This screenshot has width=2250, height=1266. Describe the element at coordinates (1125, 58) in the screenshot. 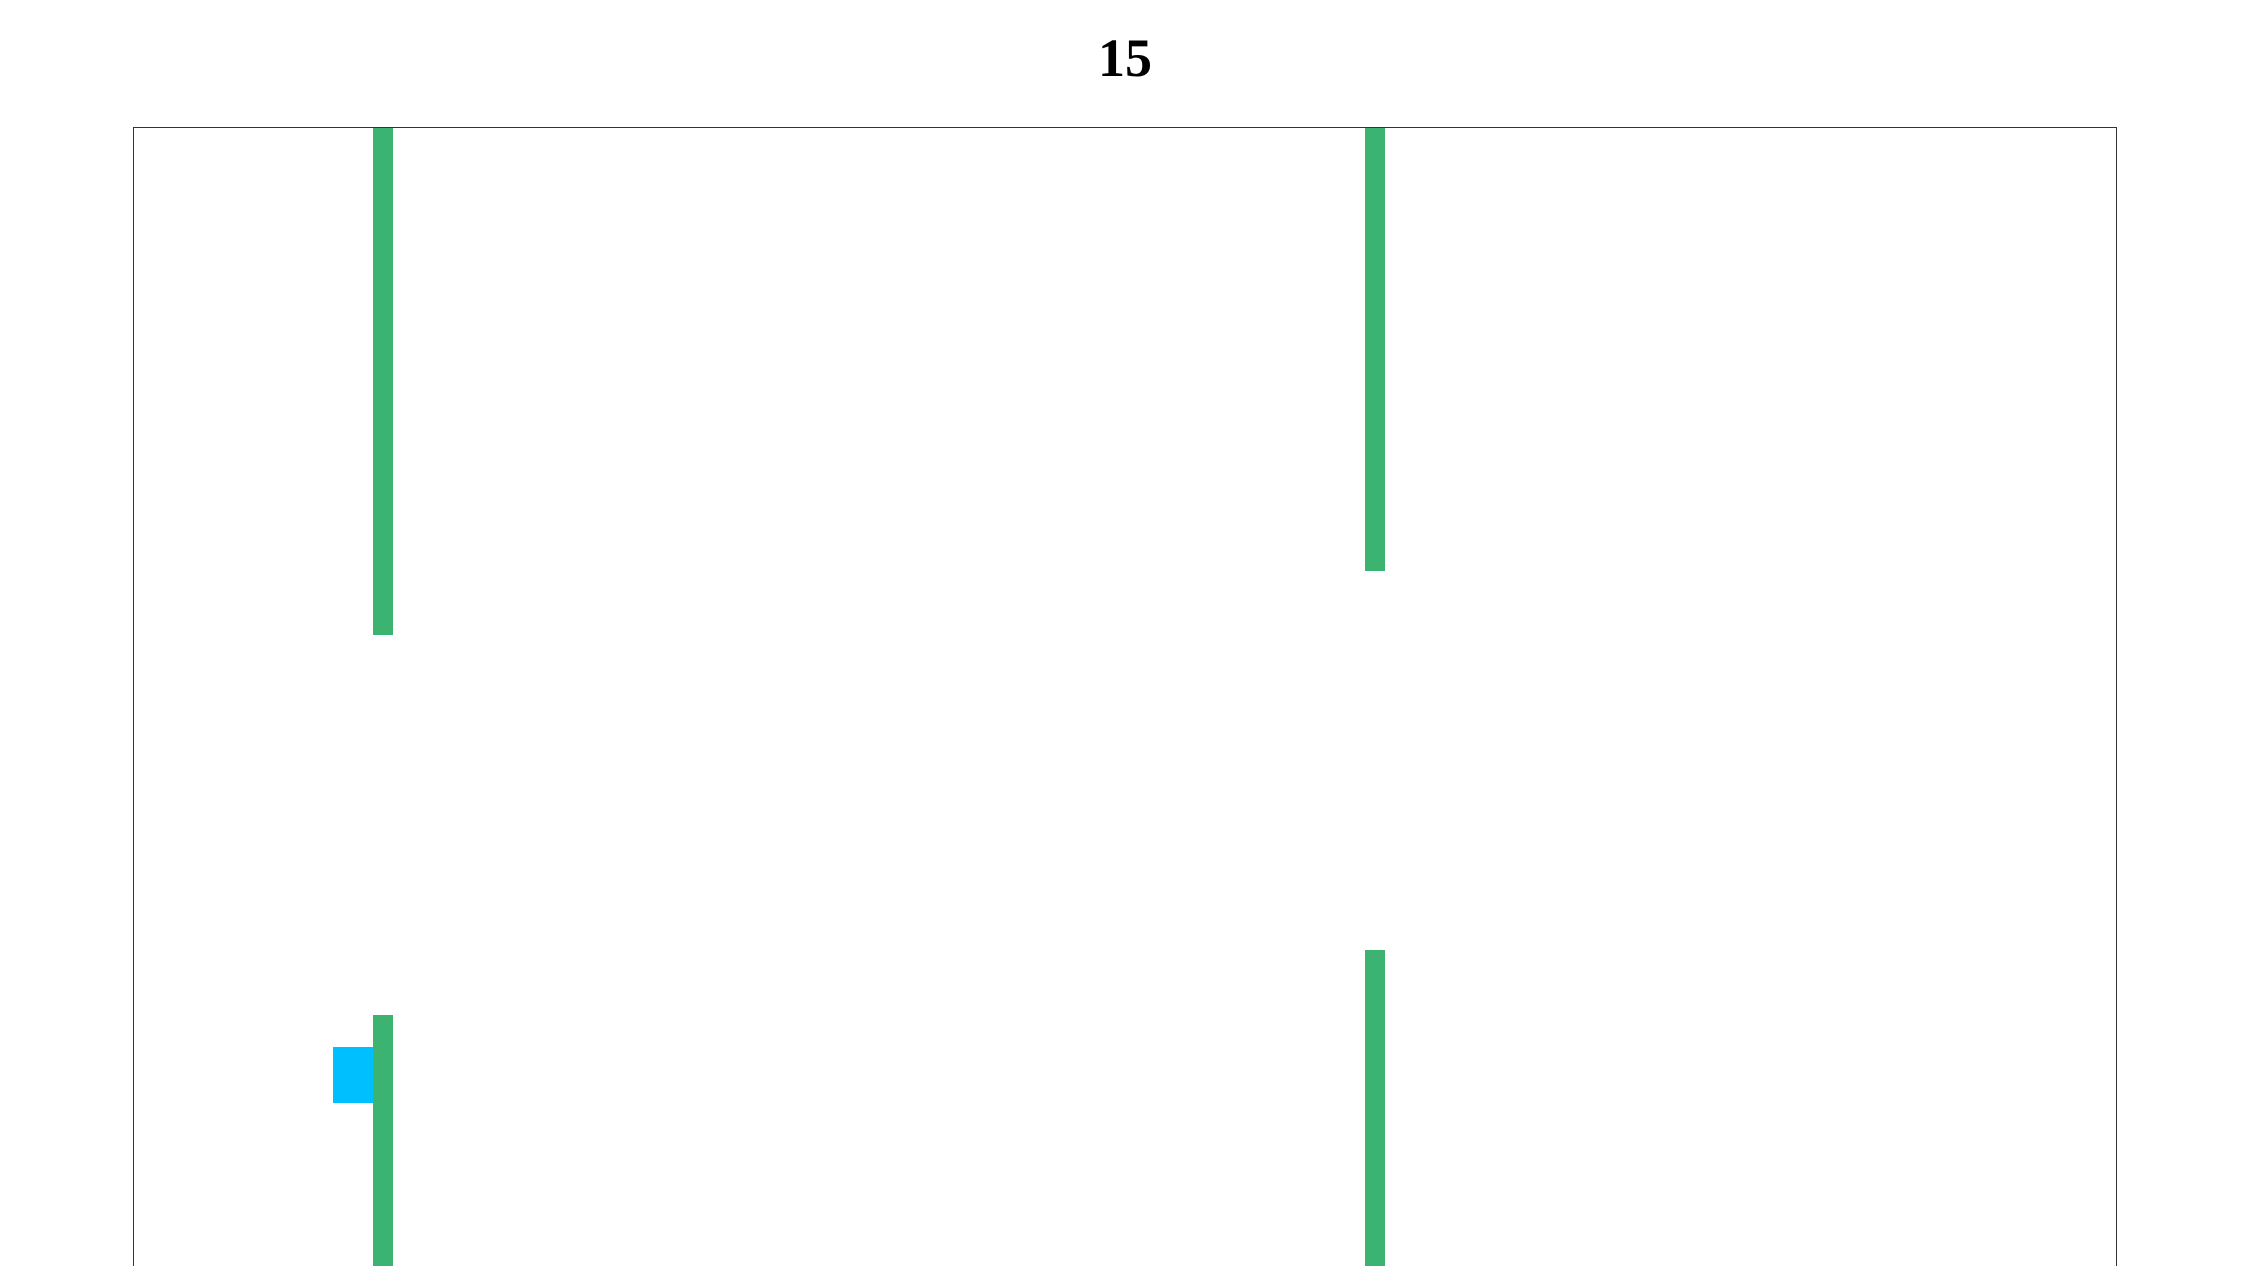

I see `score-display: 15` at that location.